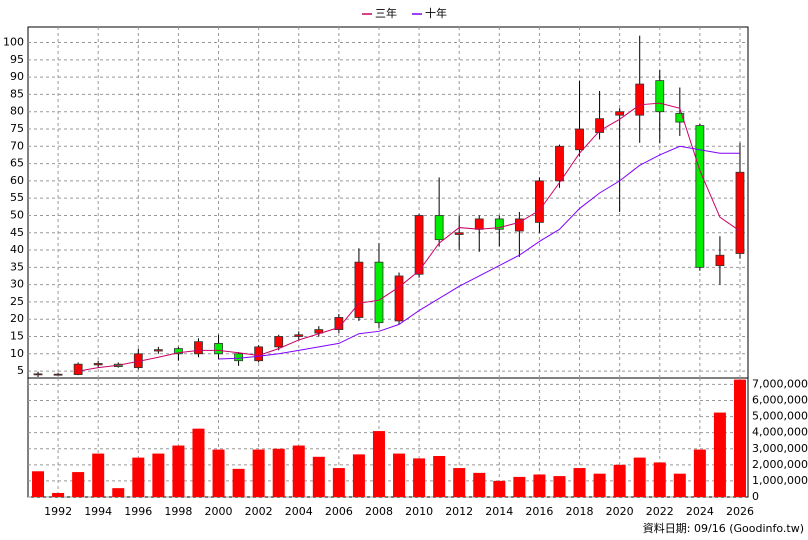 This screenshot has height=540, width=808. What do you see at coordinates (219, 511) in the screenshot?
I see `x-tick-label: 2000` at bounding box center [219, 511].